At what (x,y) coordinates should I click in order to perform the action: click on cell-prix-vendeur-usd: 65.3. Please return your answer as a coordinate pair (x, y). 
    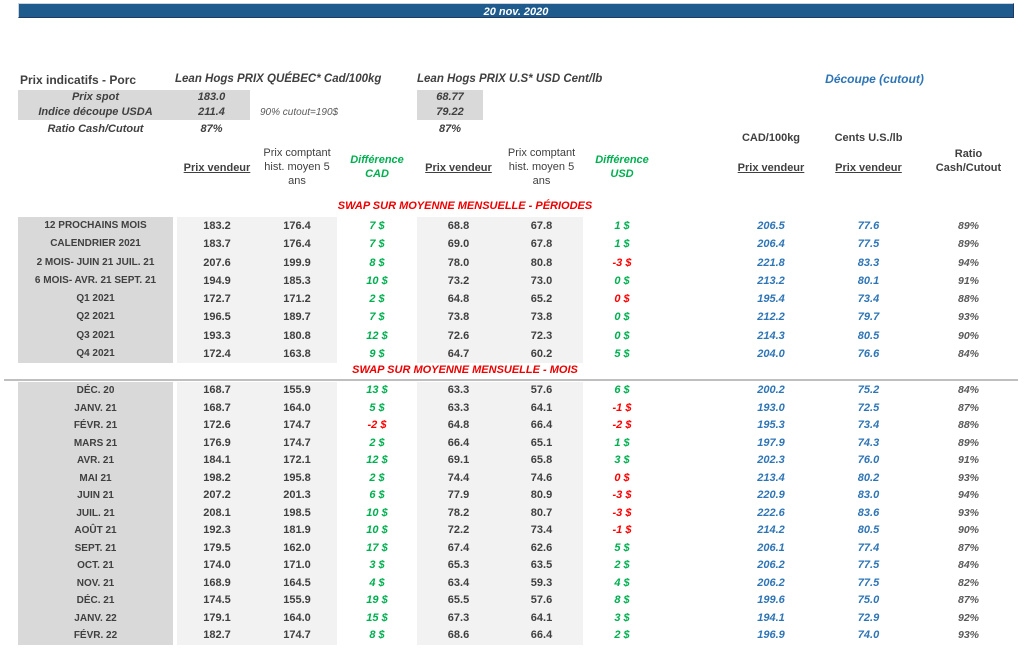
    Looking at the image, I should click on (458, 566).